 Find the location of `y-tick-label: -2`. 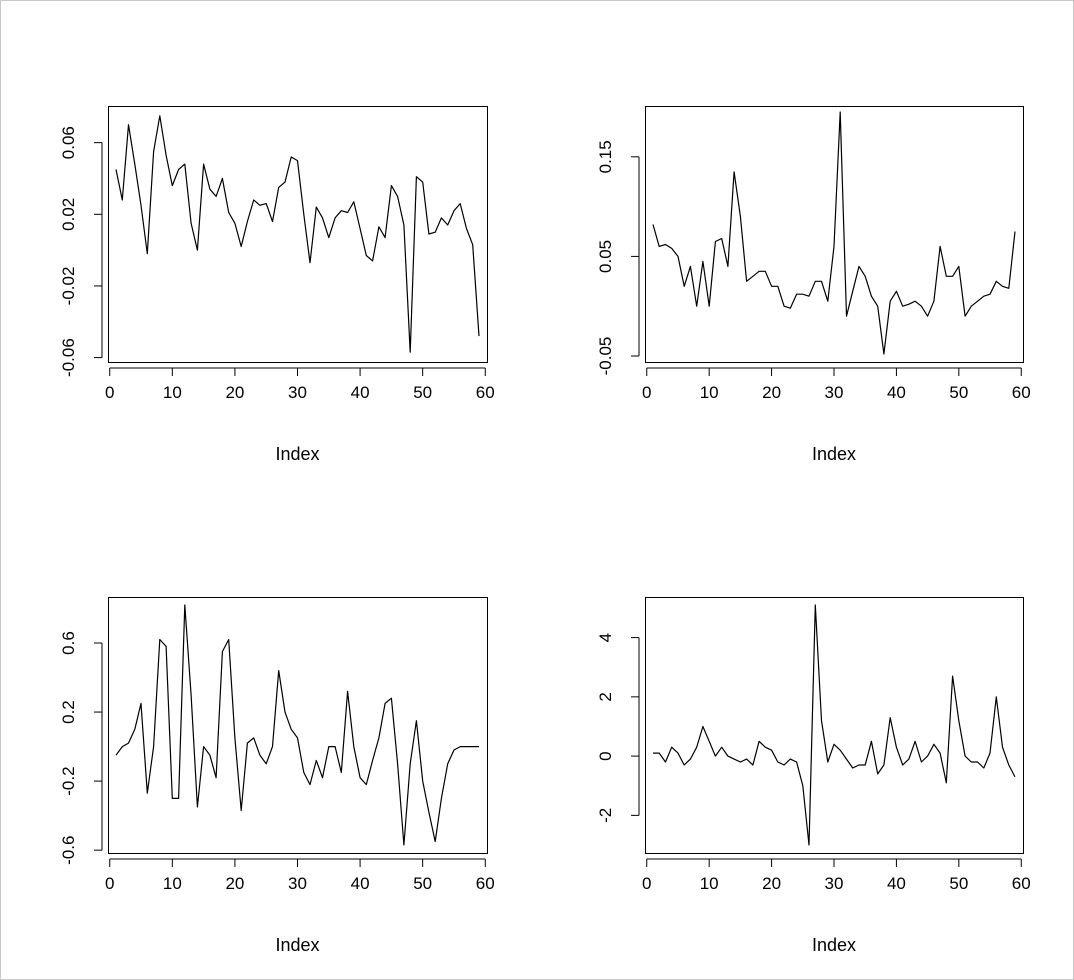

y-tick-label: -2 is located at coordinates (605, 815).